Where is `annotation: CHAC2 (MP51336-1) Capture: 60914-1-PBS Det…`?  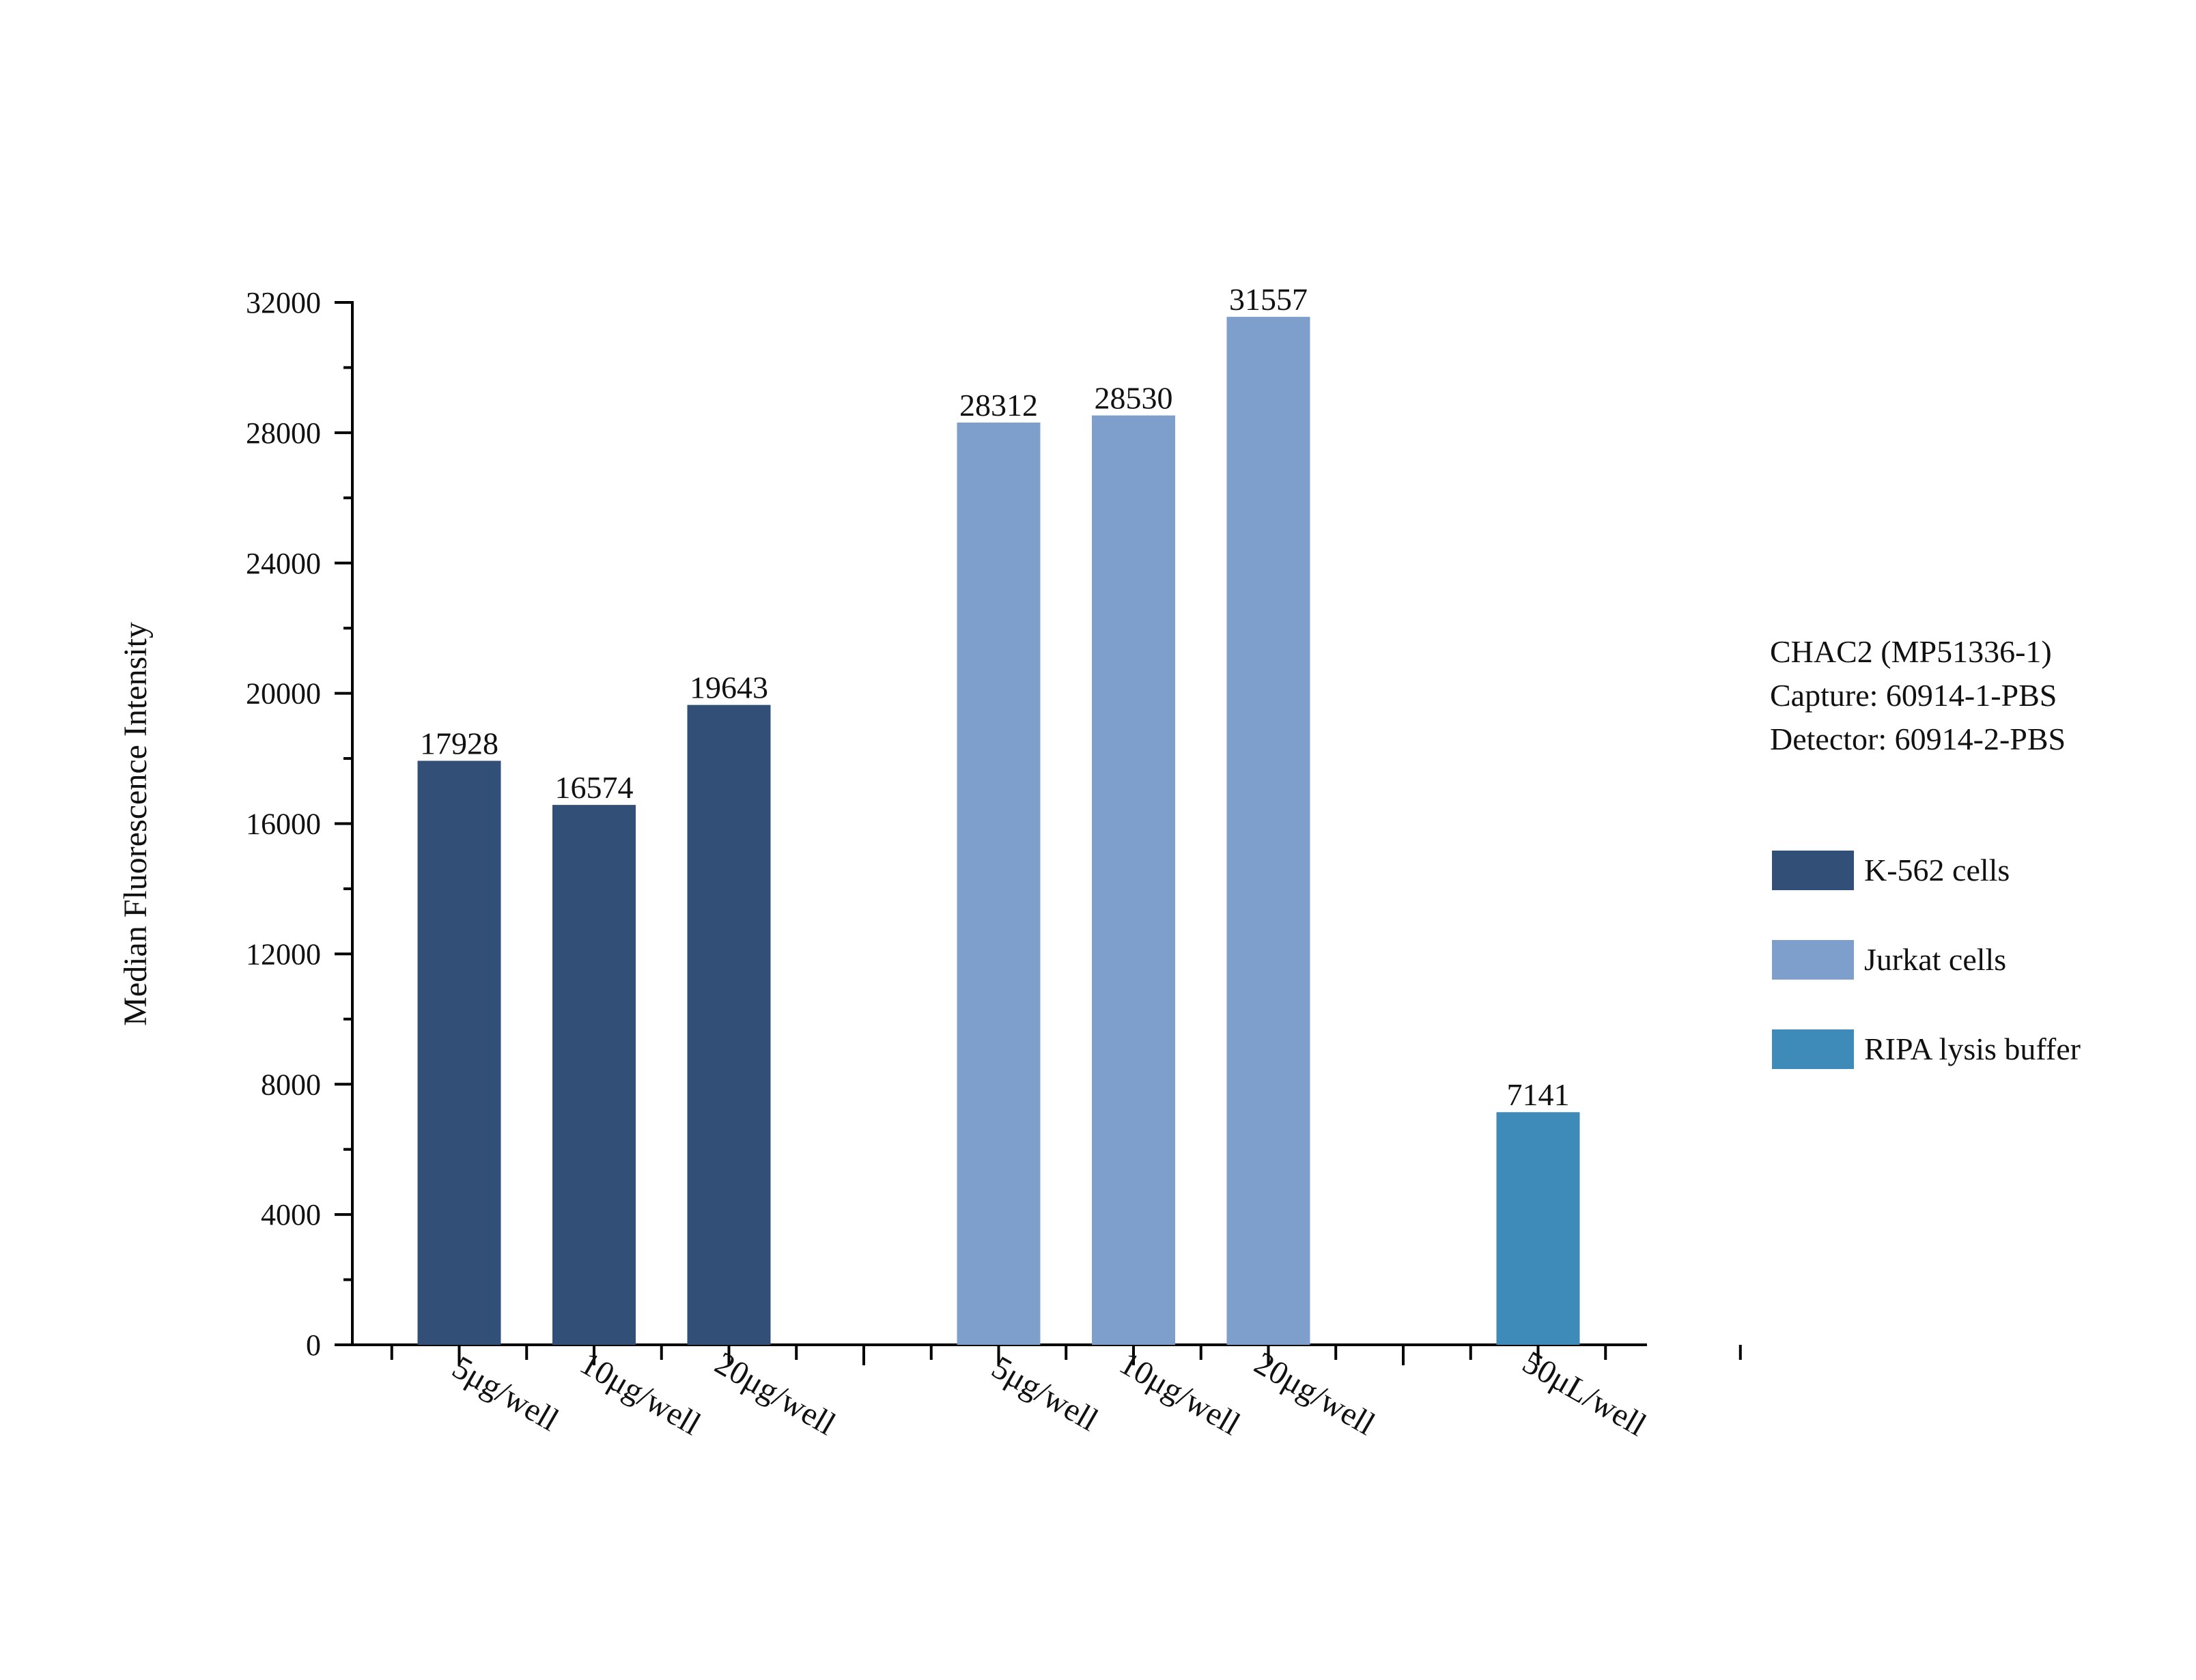 annotation: CHAC2 (MP51336-1) Capture: 60914-1-PBS Det… is located at coordinates (1918, 695).